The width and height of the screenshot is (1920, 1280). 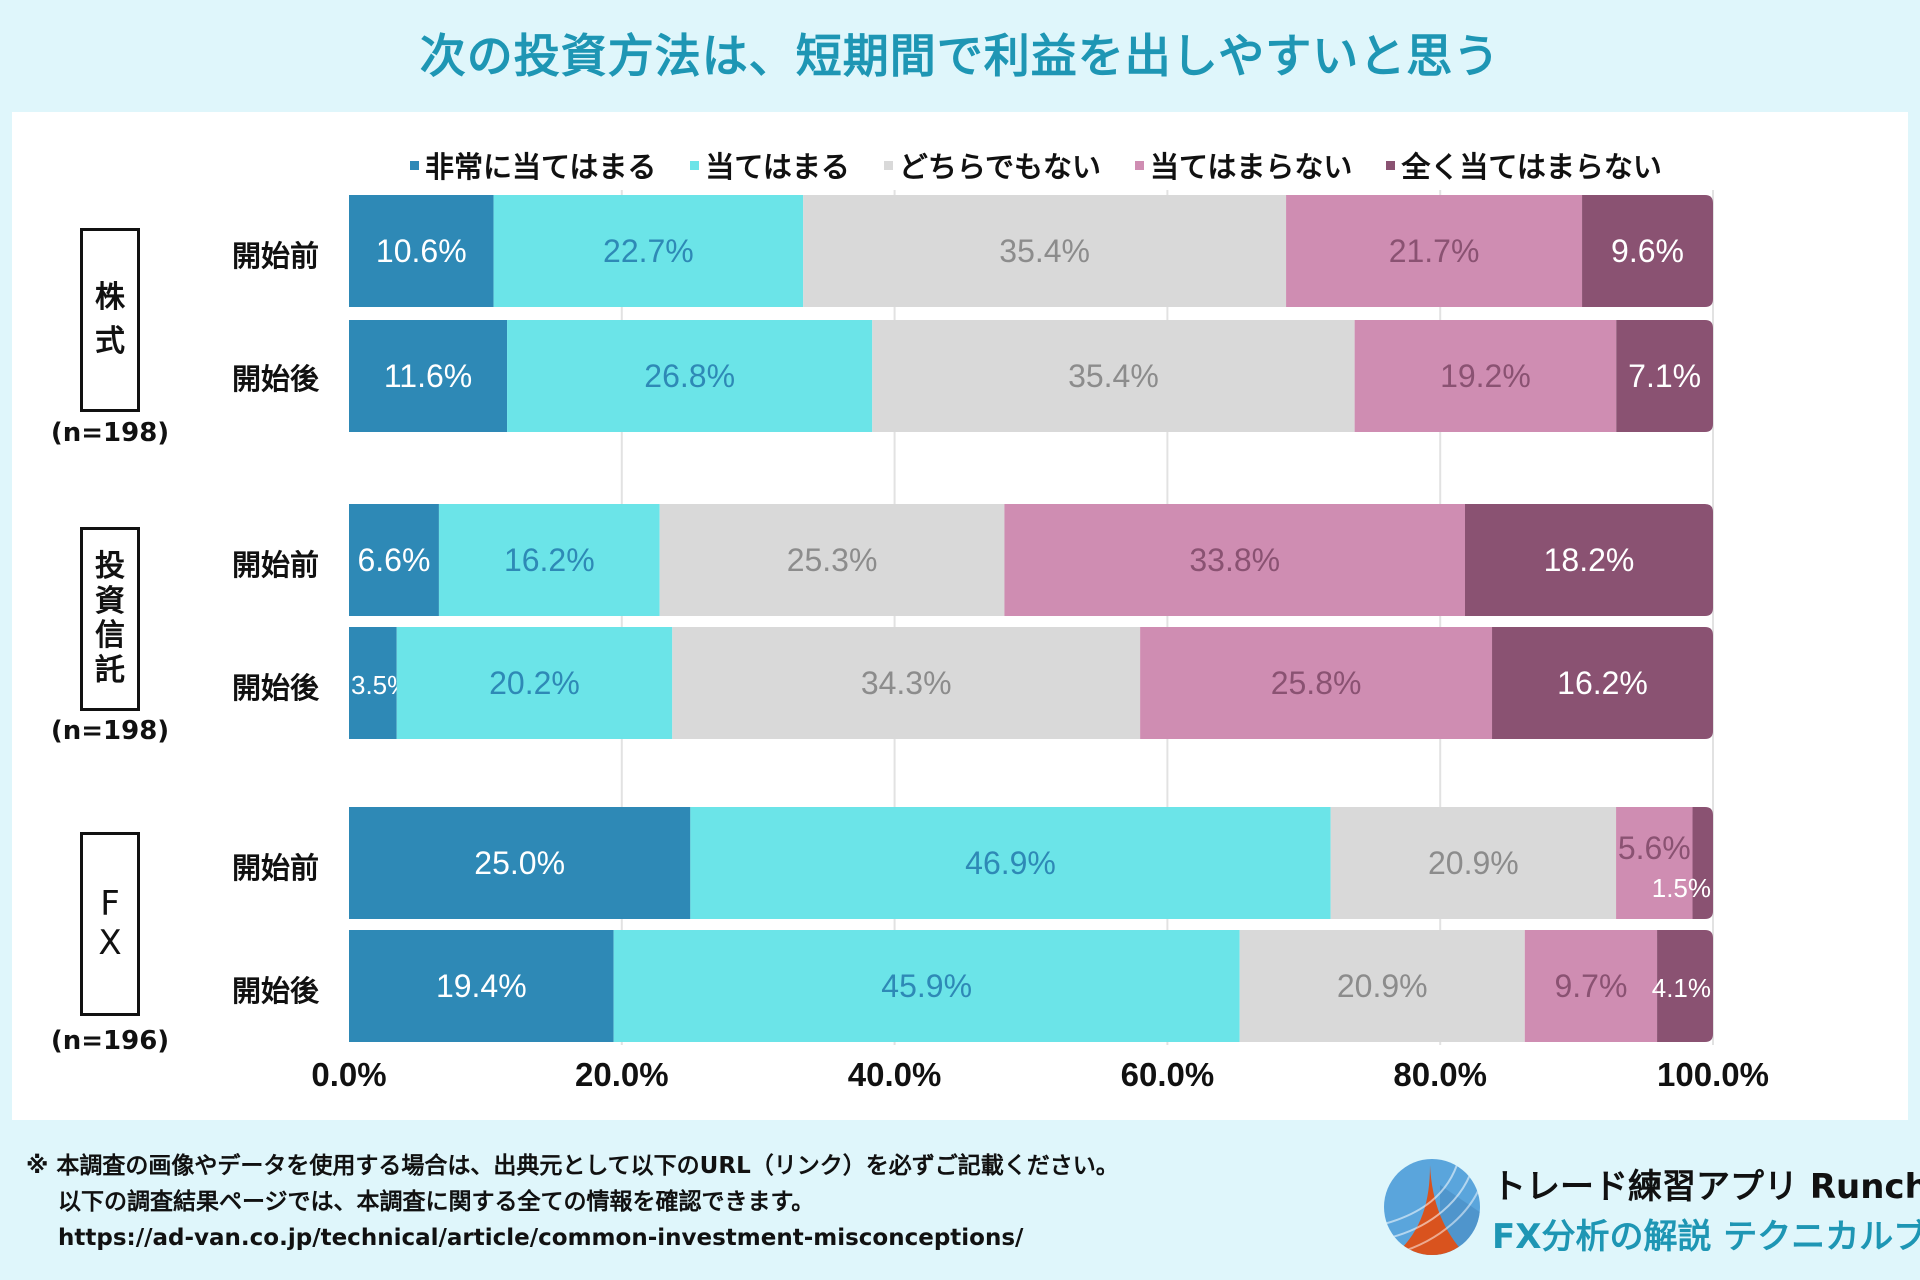 I want to click on data-label: 18.2%, so click(x=1589, y=560).